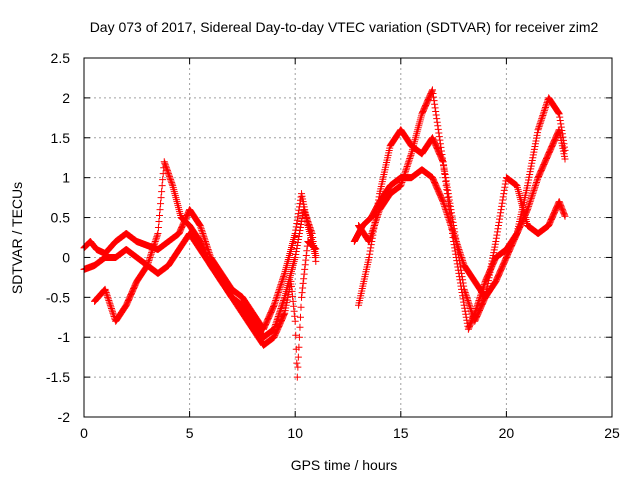  What do you see at coordinates (295, 433) in the screenshot?
I see `x-tick-label: 10` at bounding box center [295, 433].